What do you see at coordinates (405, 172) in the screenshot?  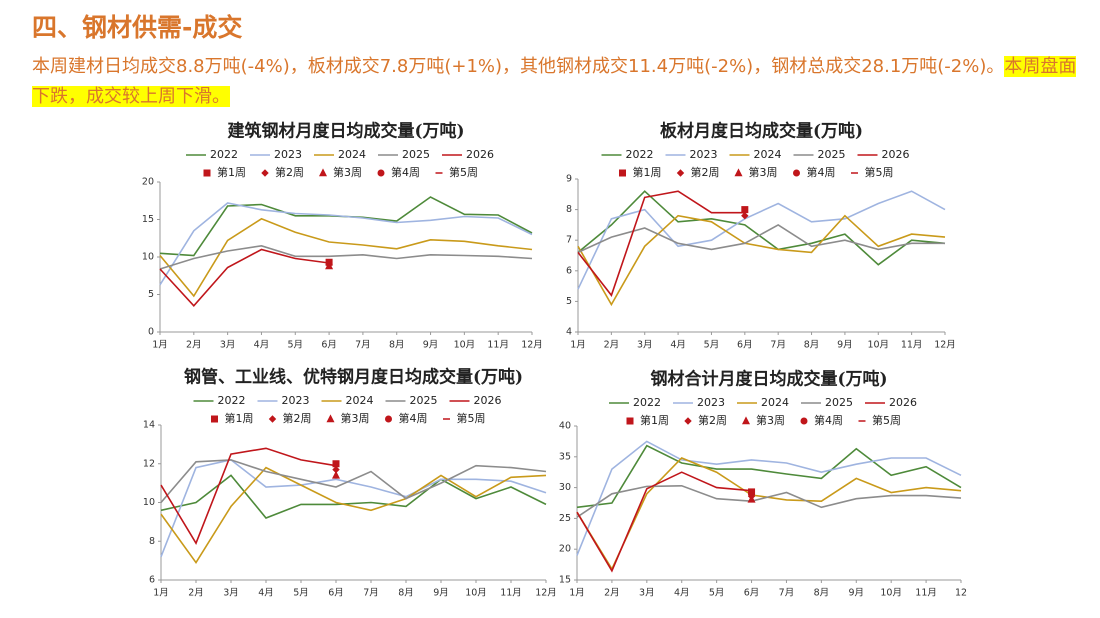 I see `legend-label: 第4周` at bounding box center [405, 172].